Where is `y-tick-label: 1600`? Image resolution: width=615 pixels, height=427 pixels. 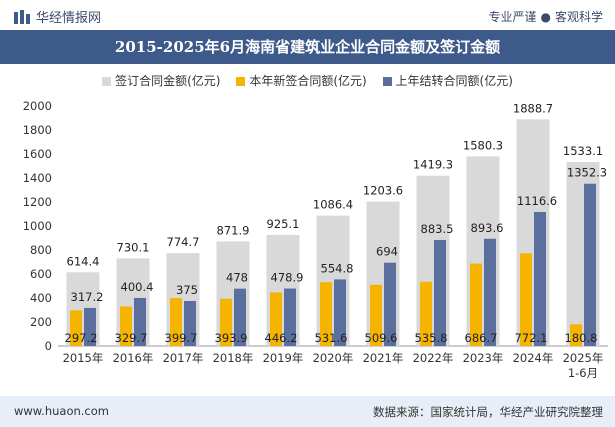 y-tick-label: 1600 is located at coordinates (37, 154).